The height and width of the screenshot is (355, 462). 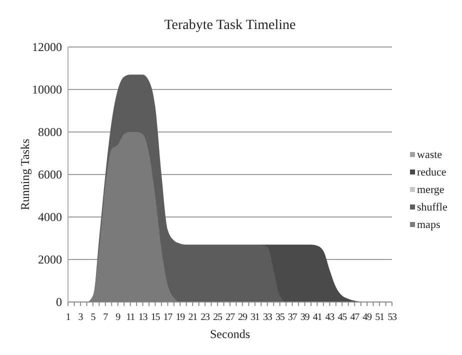 What do you see at coordinates (193, 317) in the screenshot?
I see `x-tick-label: 21` at bounding box center [193, 317].